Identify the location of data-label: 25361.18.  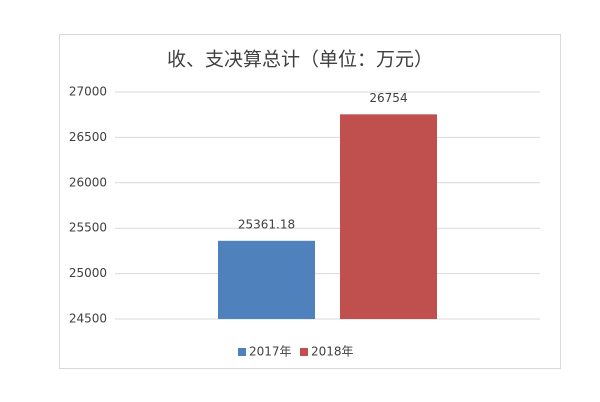
(266, 224).